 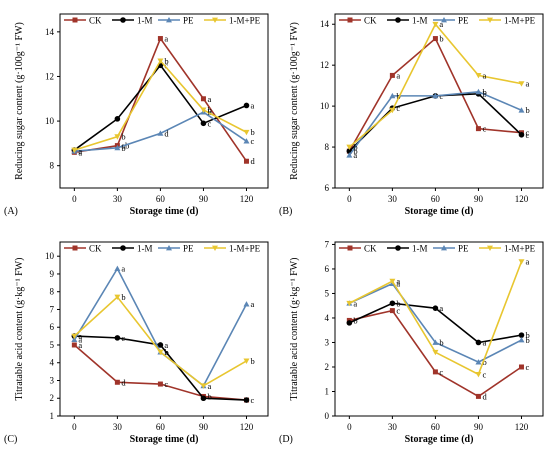 I want to click on y-axis-label: Reducing sugar content (g·100g⁻¹ FW), so click(x=294, y=101).